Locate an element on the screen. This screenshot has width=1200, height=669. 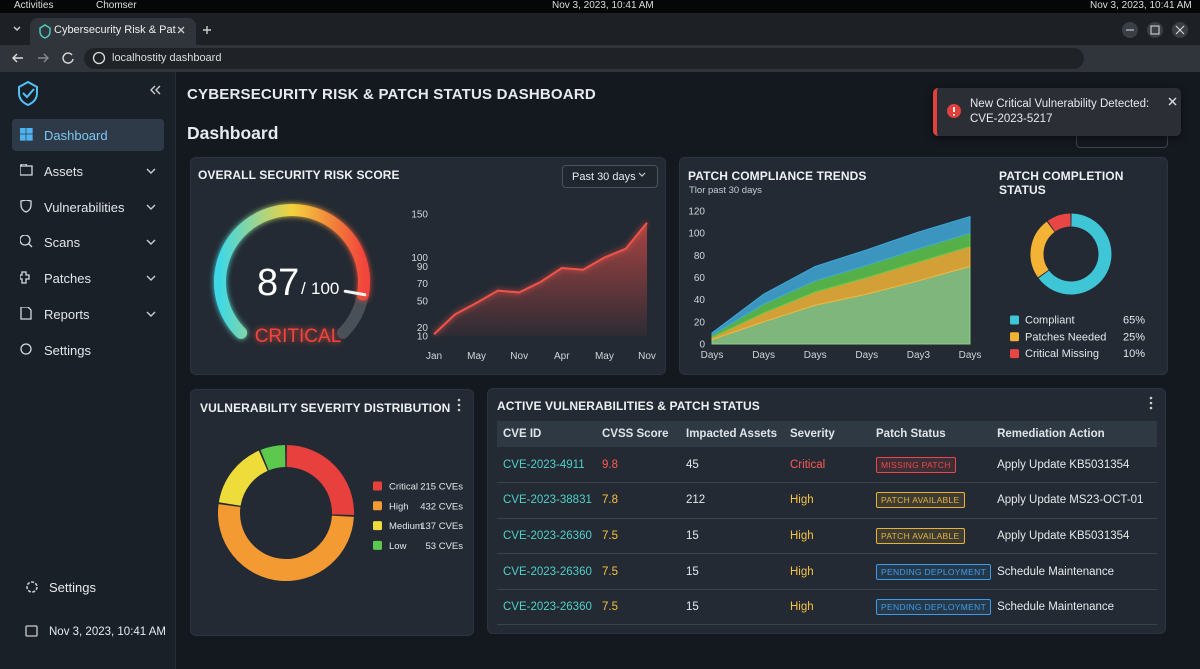
table-cell: CVE-2023-38831 is located at coordinates (546, 500).